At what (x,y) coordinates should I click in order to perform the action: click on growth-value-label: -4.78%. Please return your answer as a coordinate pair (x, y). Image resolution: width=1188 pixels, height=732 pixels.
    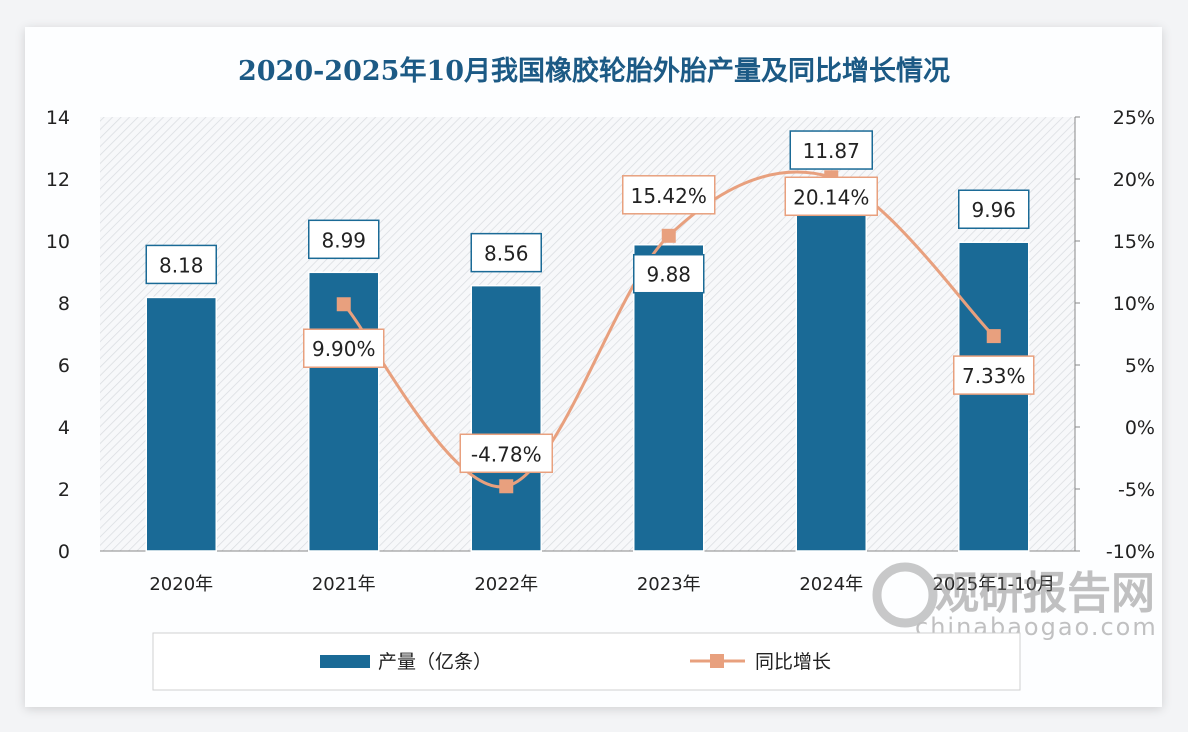
    Looking at the image, I should click on (506, 454).